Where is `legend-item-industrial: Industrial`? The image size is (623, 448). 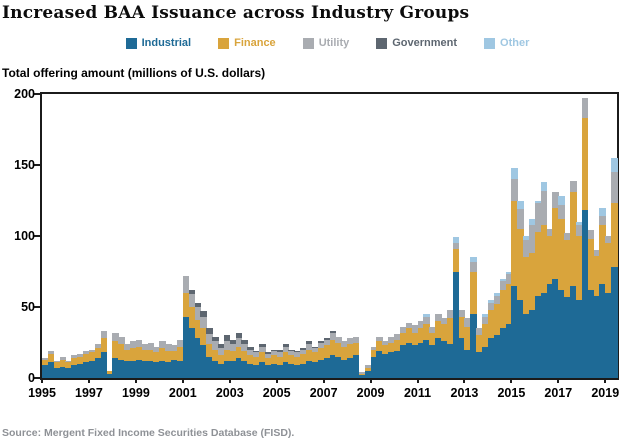
legend-item-industrial: Industrial is located at coordinates (158, 43).